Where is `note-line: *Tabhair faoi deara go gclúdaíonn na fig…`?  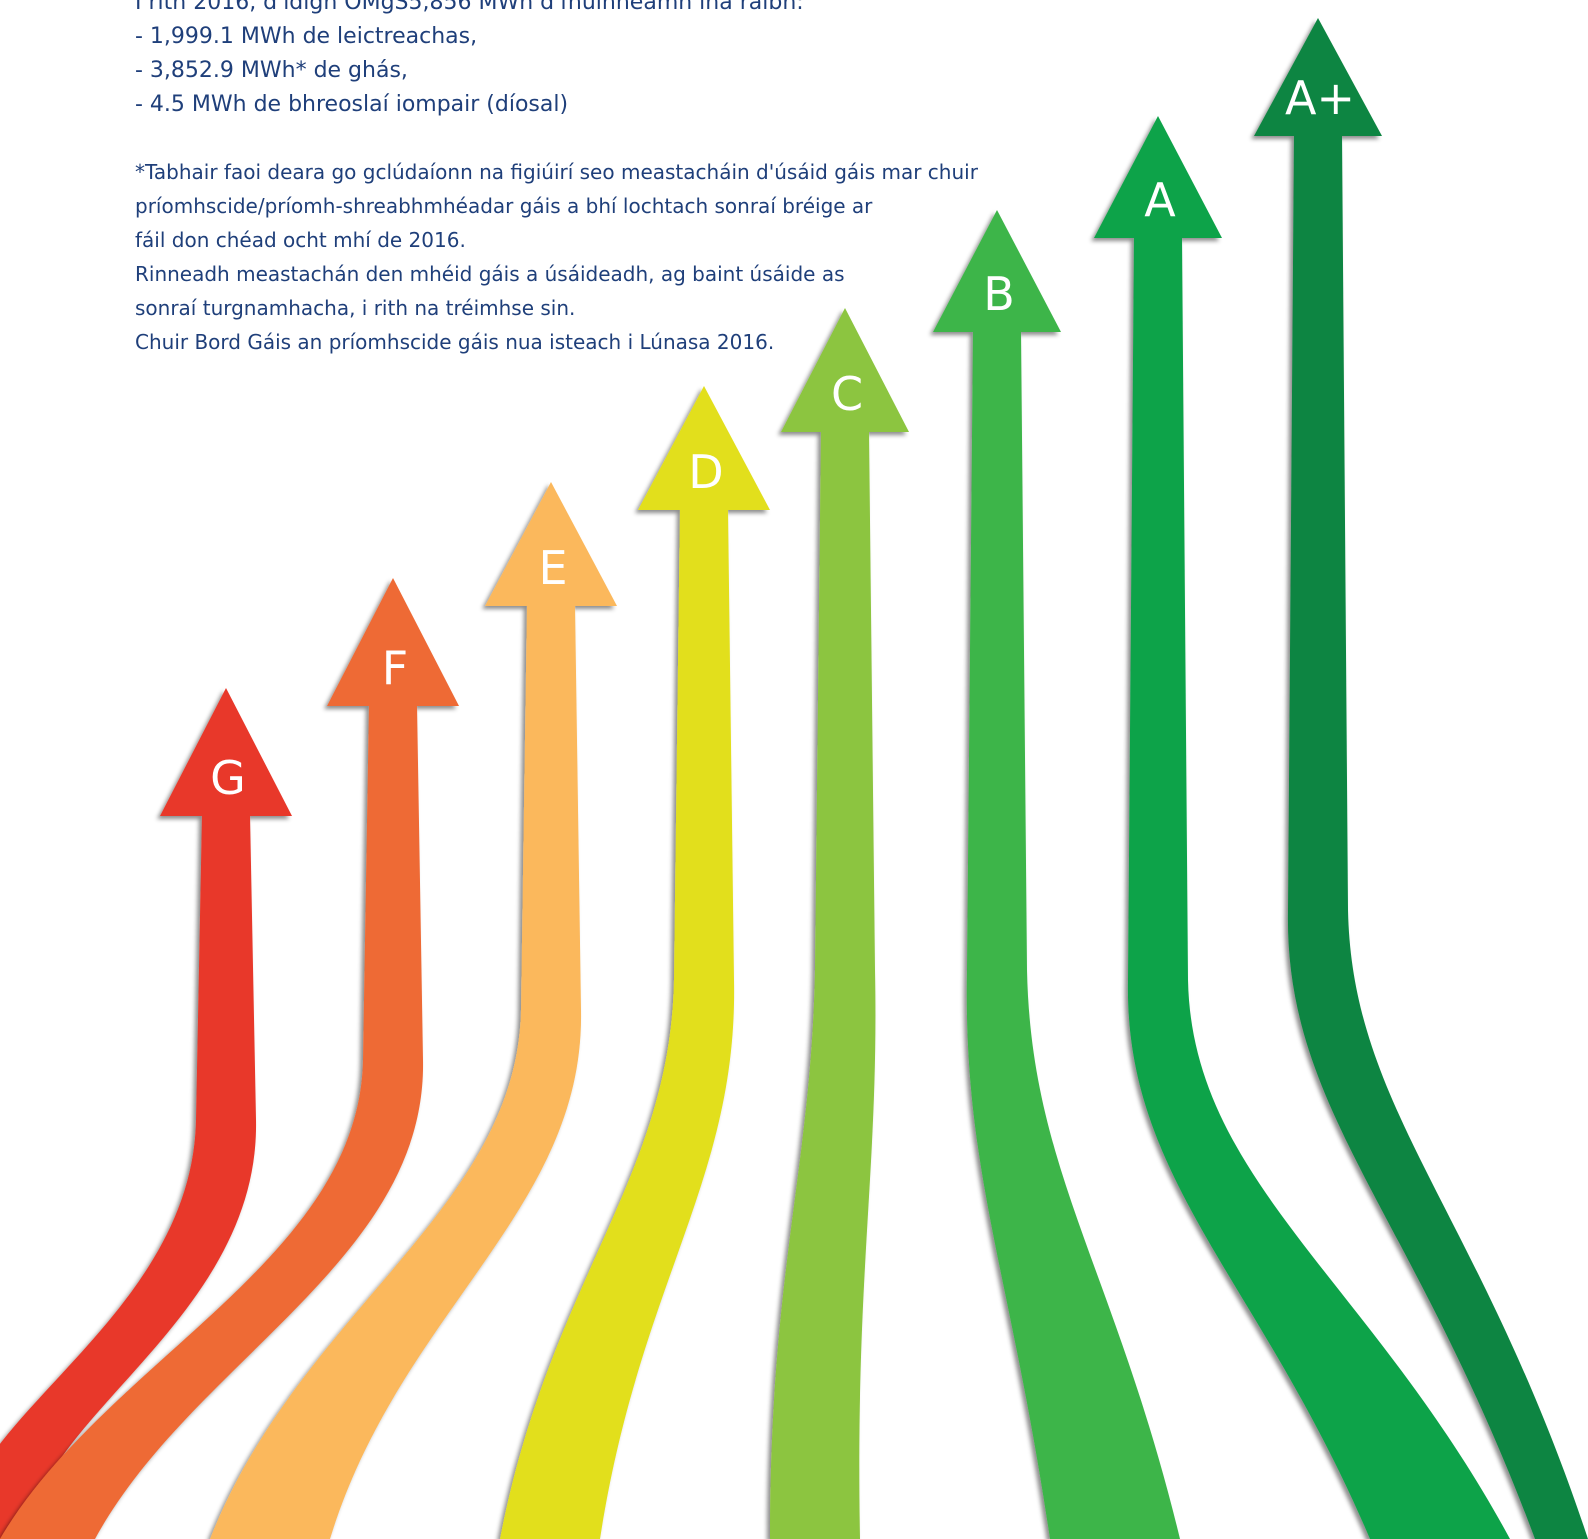 note-line: *Tabhair faoi deara go gclúdaíonn na fig… is located at coordinates (556, 172).